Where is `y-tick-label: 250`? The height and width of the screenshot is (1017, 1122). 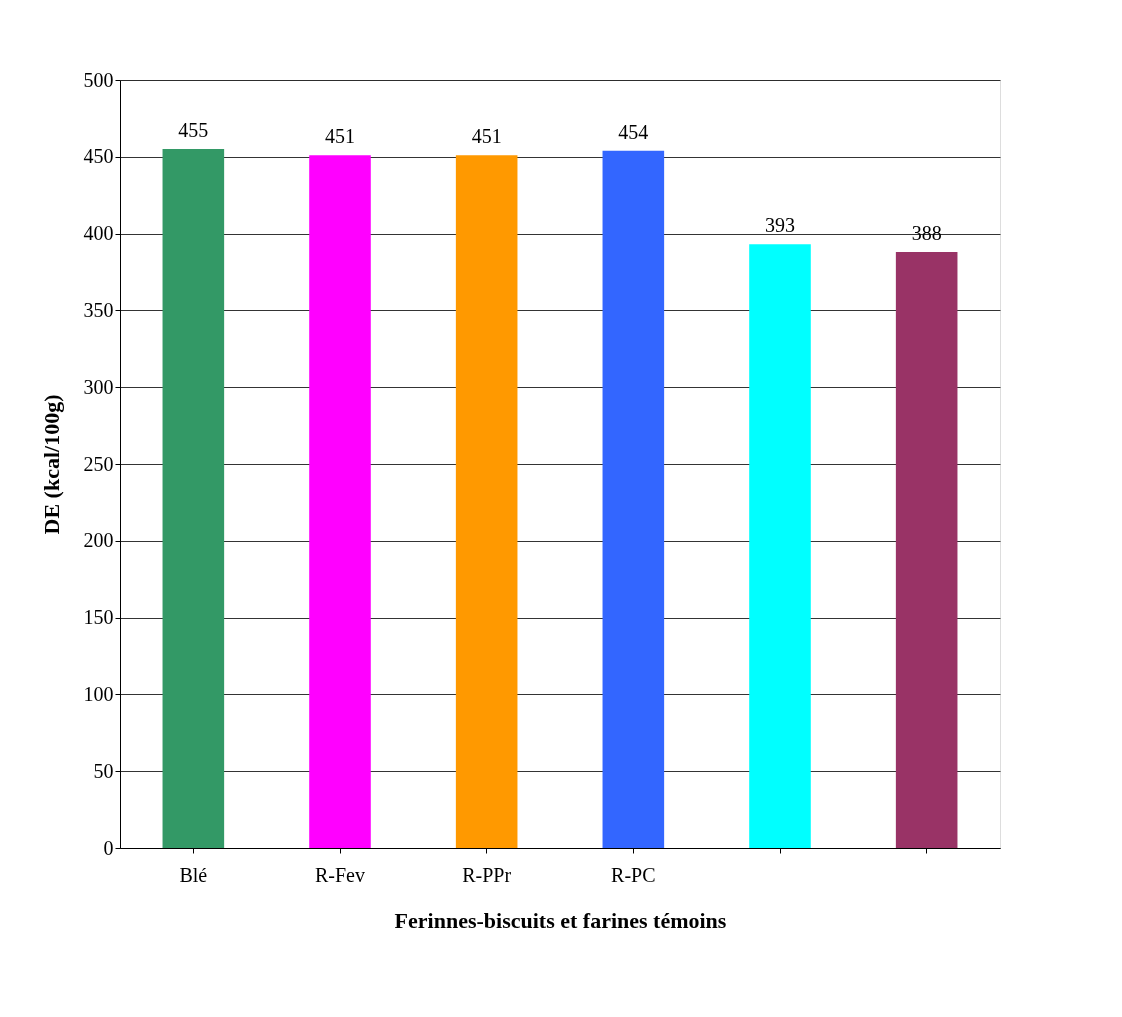 y-tick-label: 250 is located at coordinates (98, 463).